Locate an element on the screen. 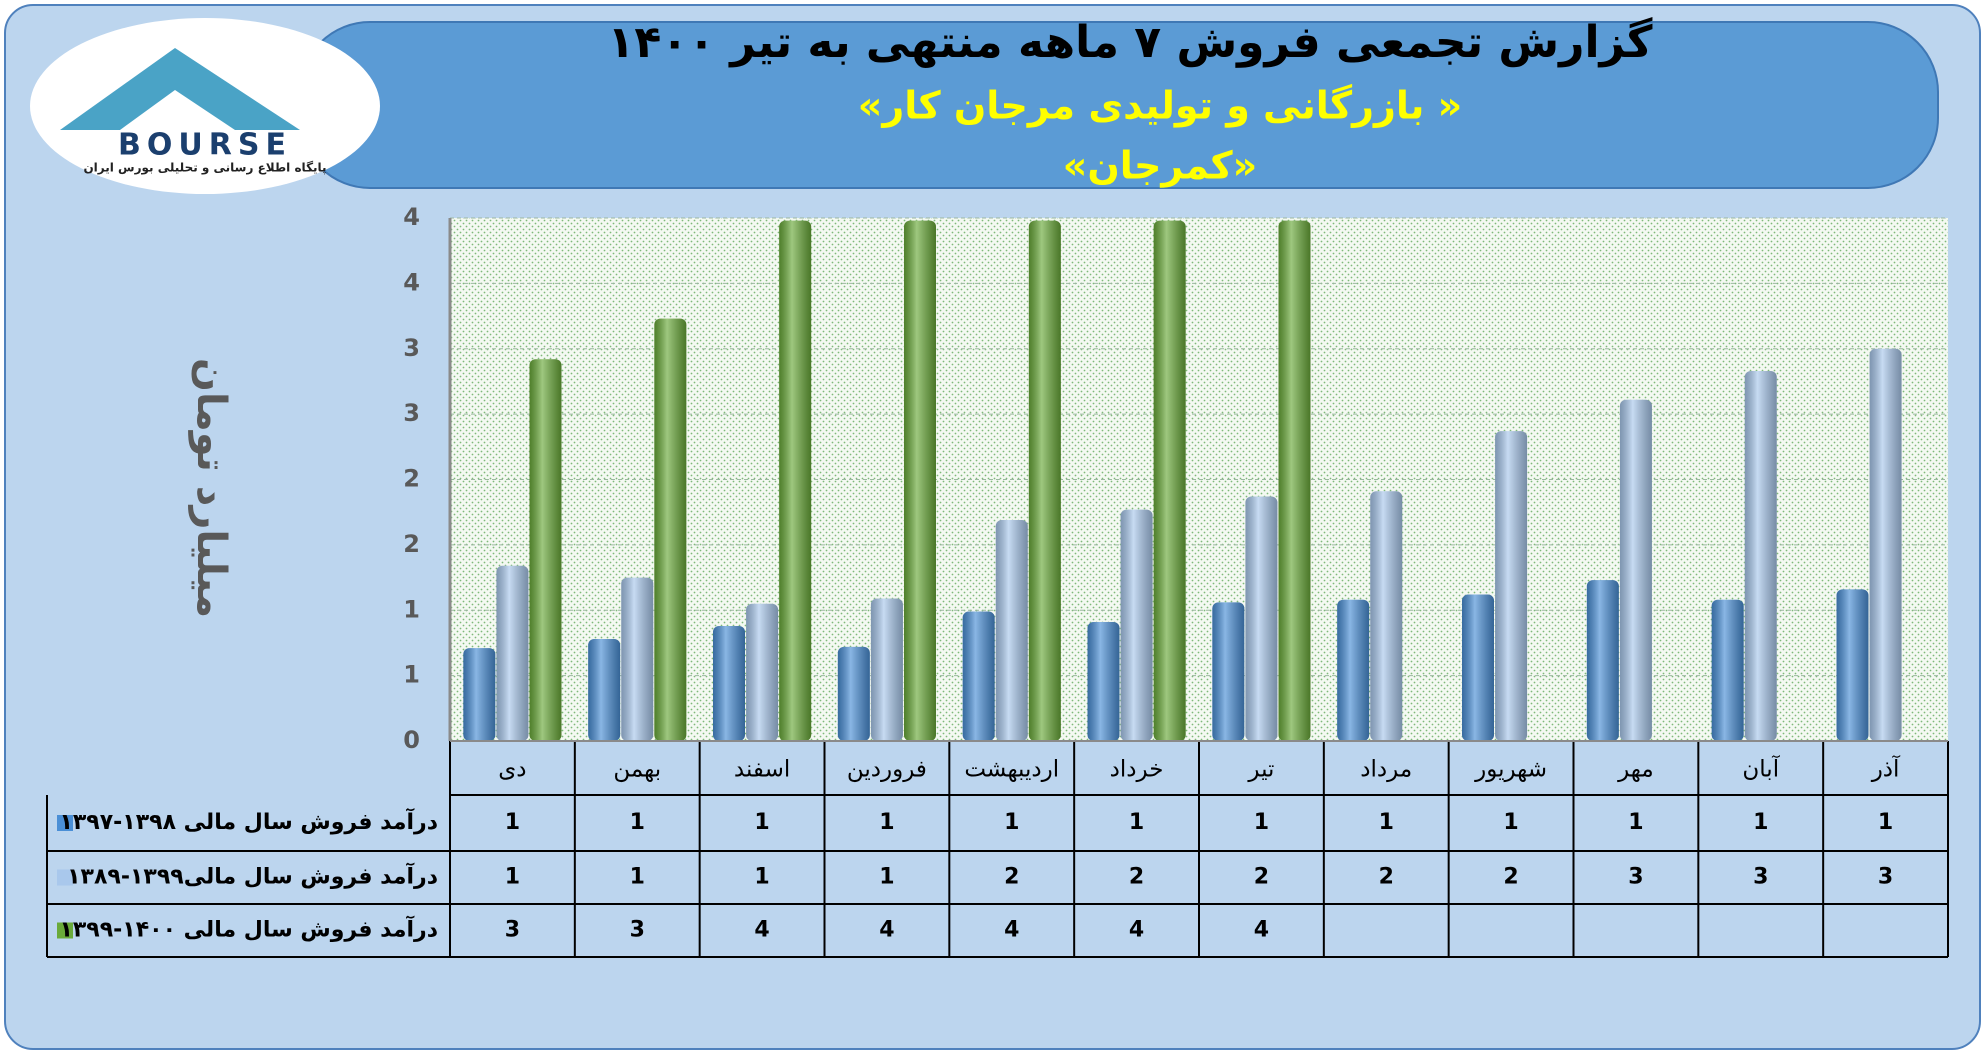 This screenshot has width=1986, height=1054. logo-text: BOURSE is located at coordinates (205, 145).